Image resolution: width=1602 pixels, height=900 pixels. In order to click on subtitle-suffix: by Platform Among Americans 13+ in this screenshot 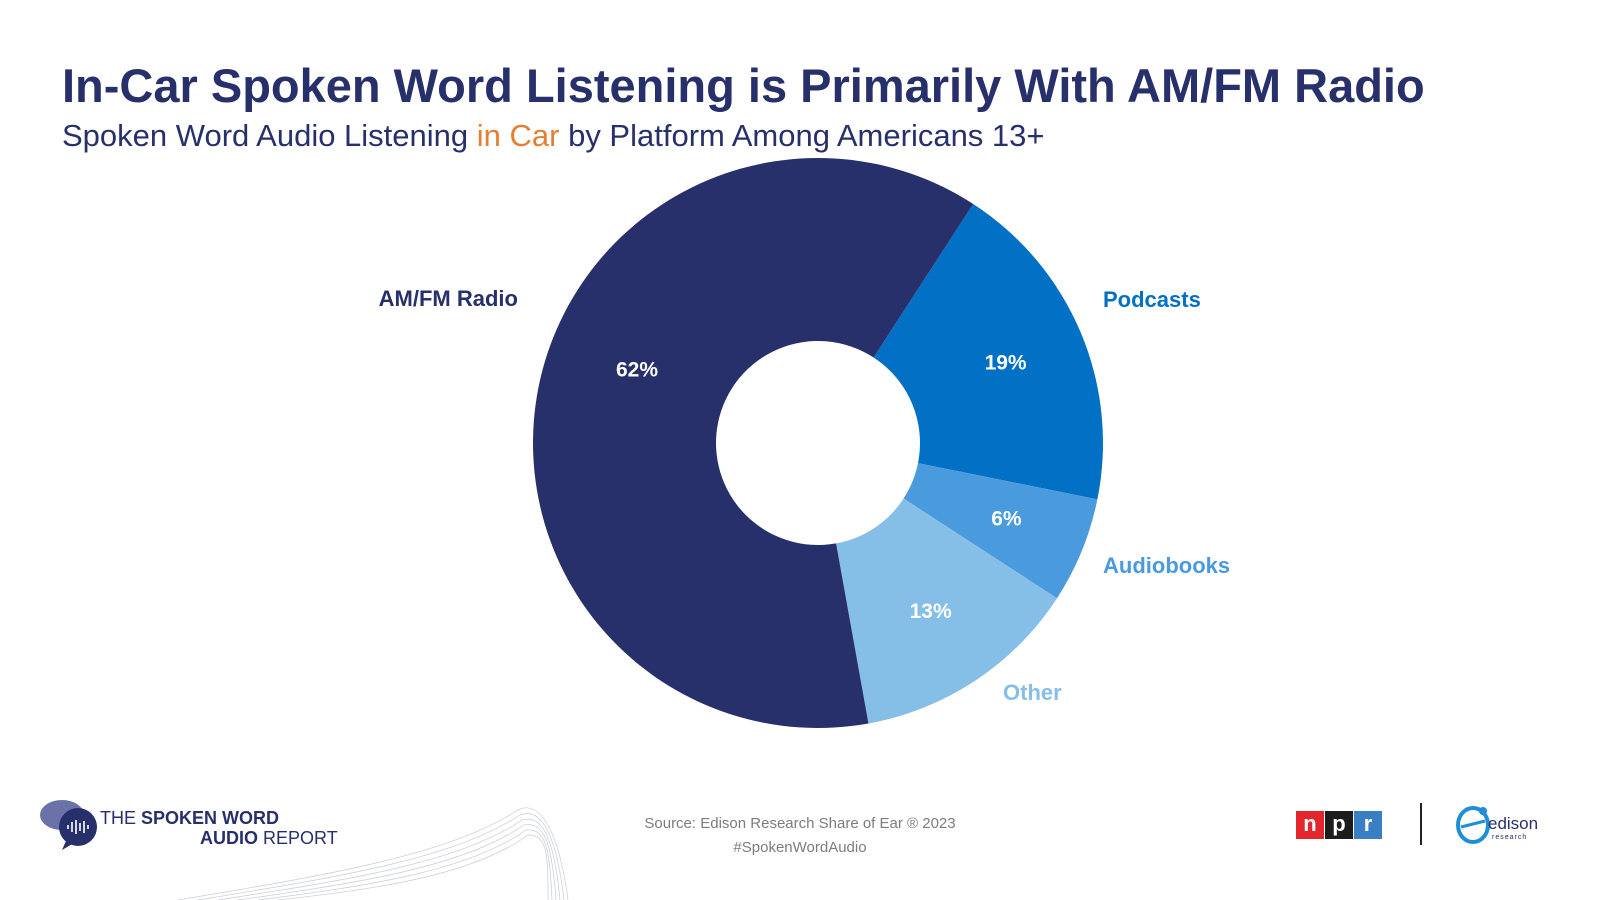, I will do `click(802, 135)`.